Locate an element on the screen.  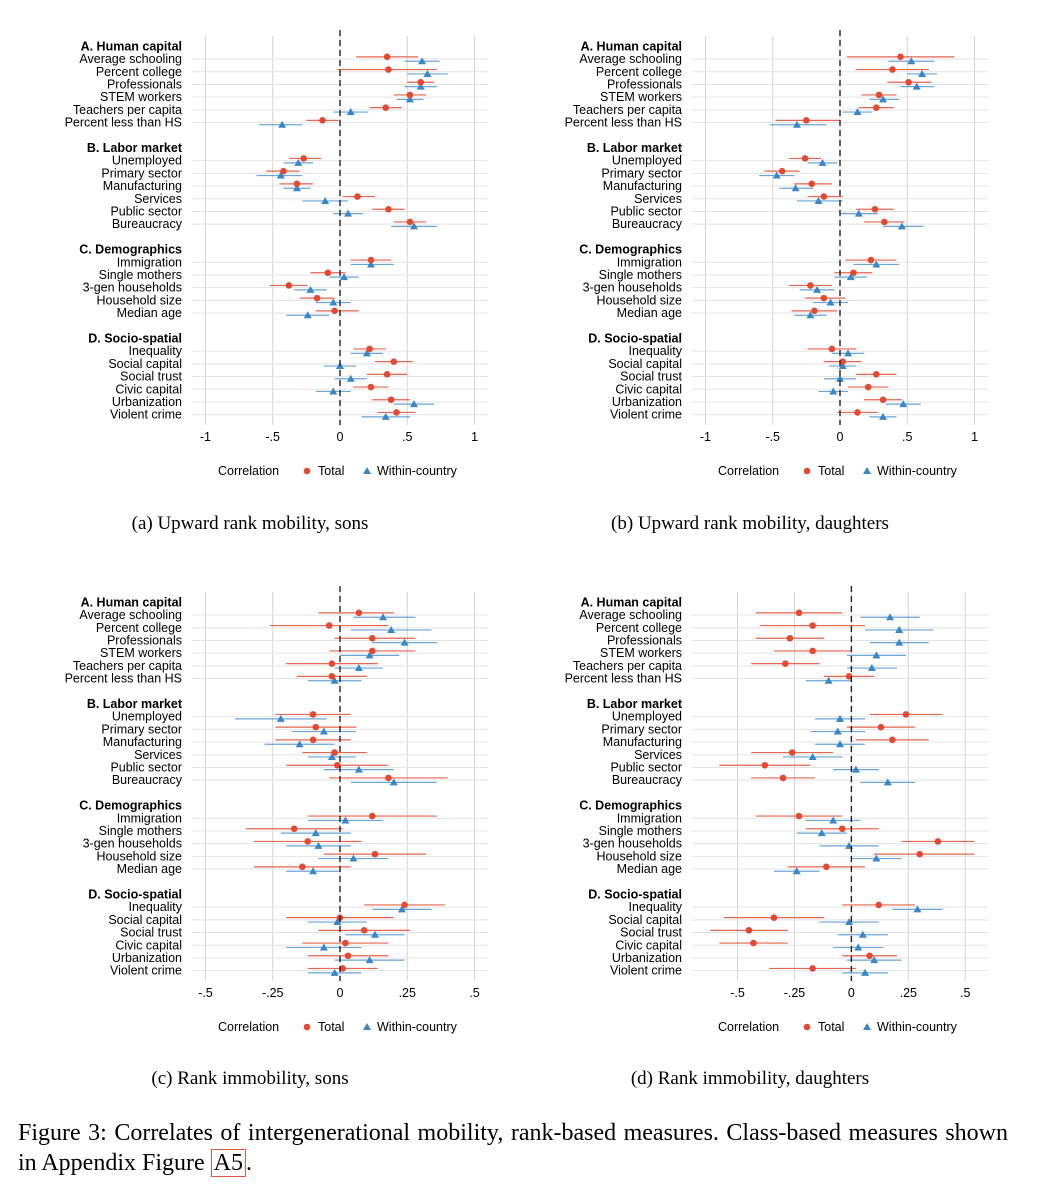
group-title: B. Labor market is located at coordinates (635, 148).